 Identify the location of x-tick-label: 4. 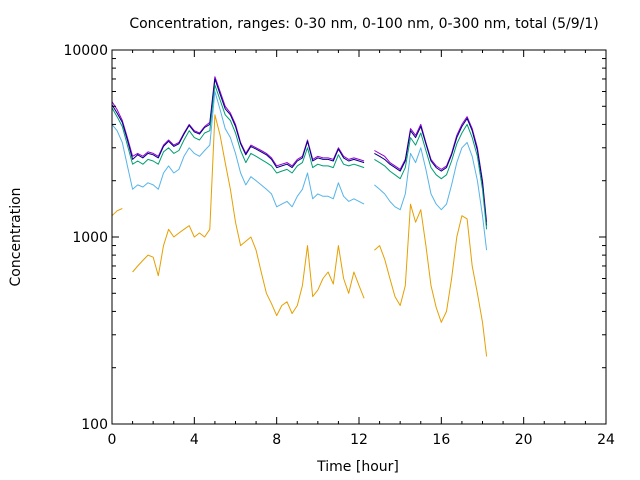
(194, 440).